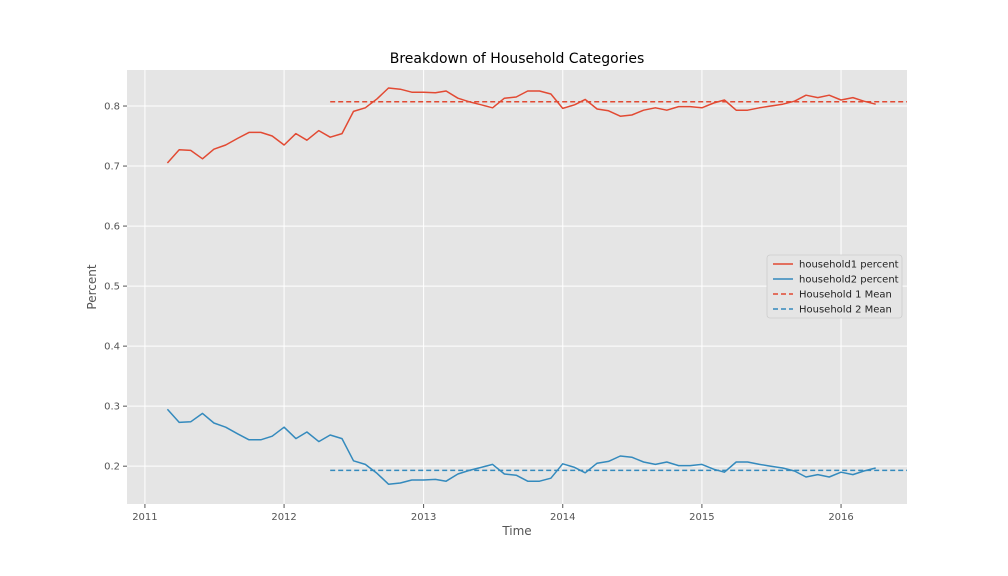 This screenshot has height=576, width=1008. Describe the element at coordinates (517, 59) in the screenshot. I see `chart-title: Breakdown of Household Categories` at that location.